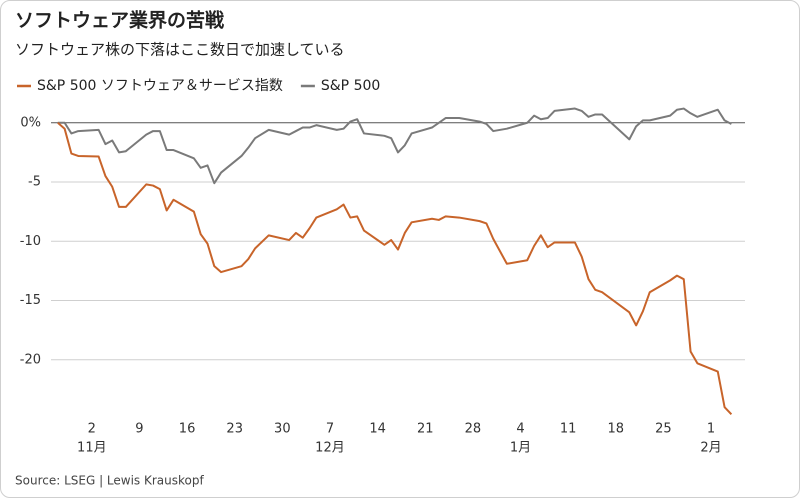 The image size is (800, 498). What do you see at coordinates (710, 448) in the screenshot?
I see `month-label: 2月` at bounding box center [710, 448].